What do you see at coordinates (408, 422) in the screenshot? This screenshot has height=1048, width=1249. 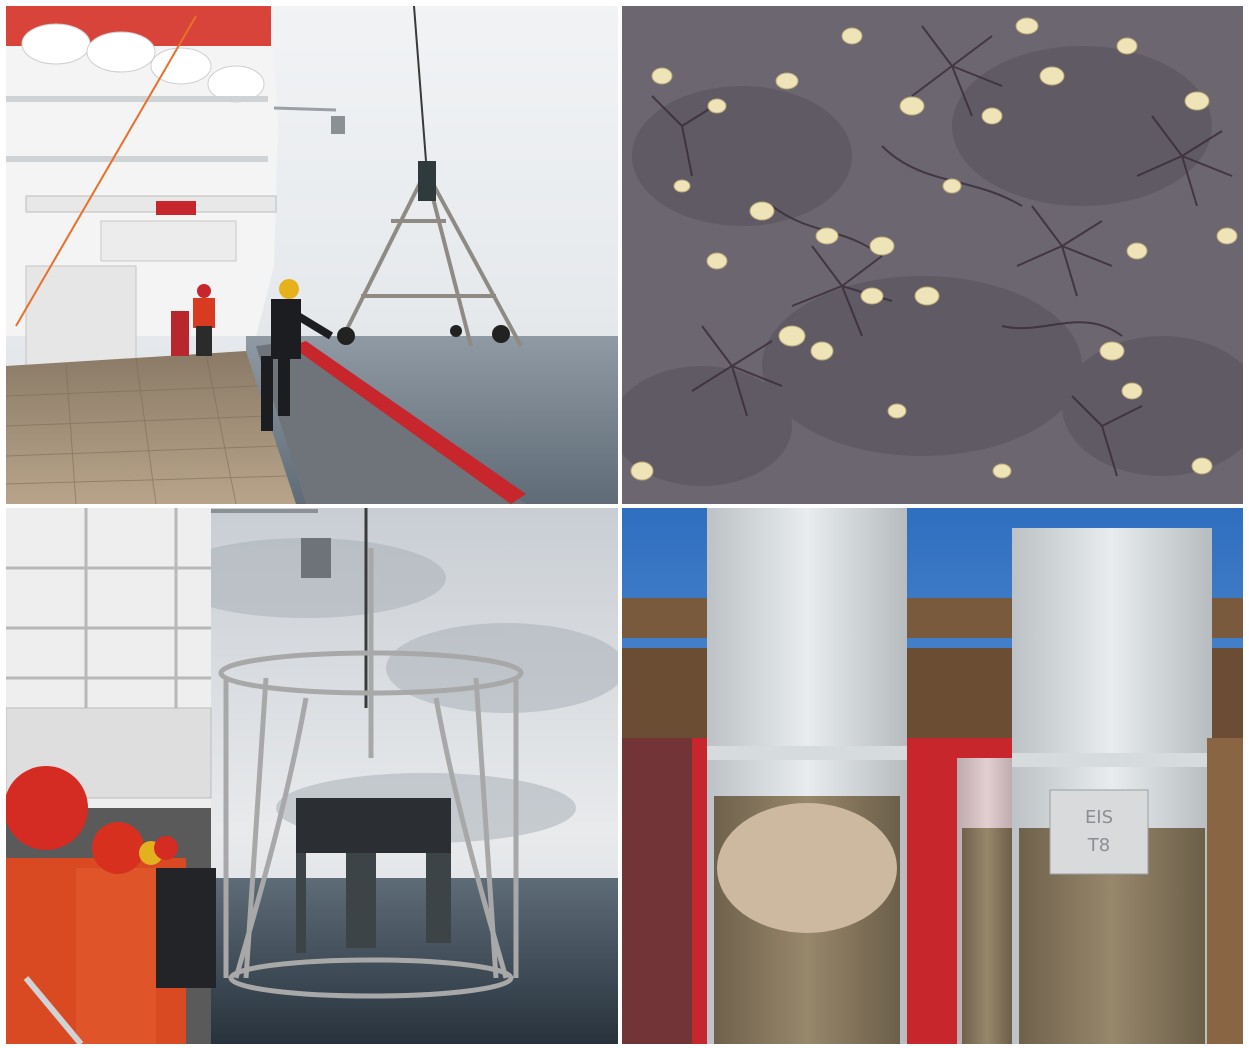 I see `red-gunwale` at bounding box center [408, 422].